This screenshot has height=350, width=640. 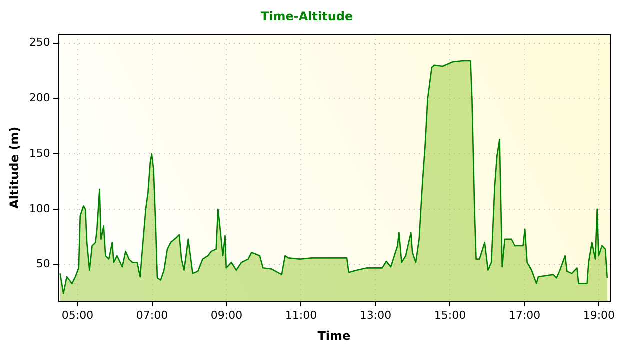 What do you see at coordinates (39, 98) in the screenshot?
I see `y-tick-label: 200` at bounding box center [39, 98].